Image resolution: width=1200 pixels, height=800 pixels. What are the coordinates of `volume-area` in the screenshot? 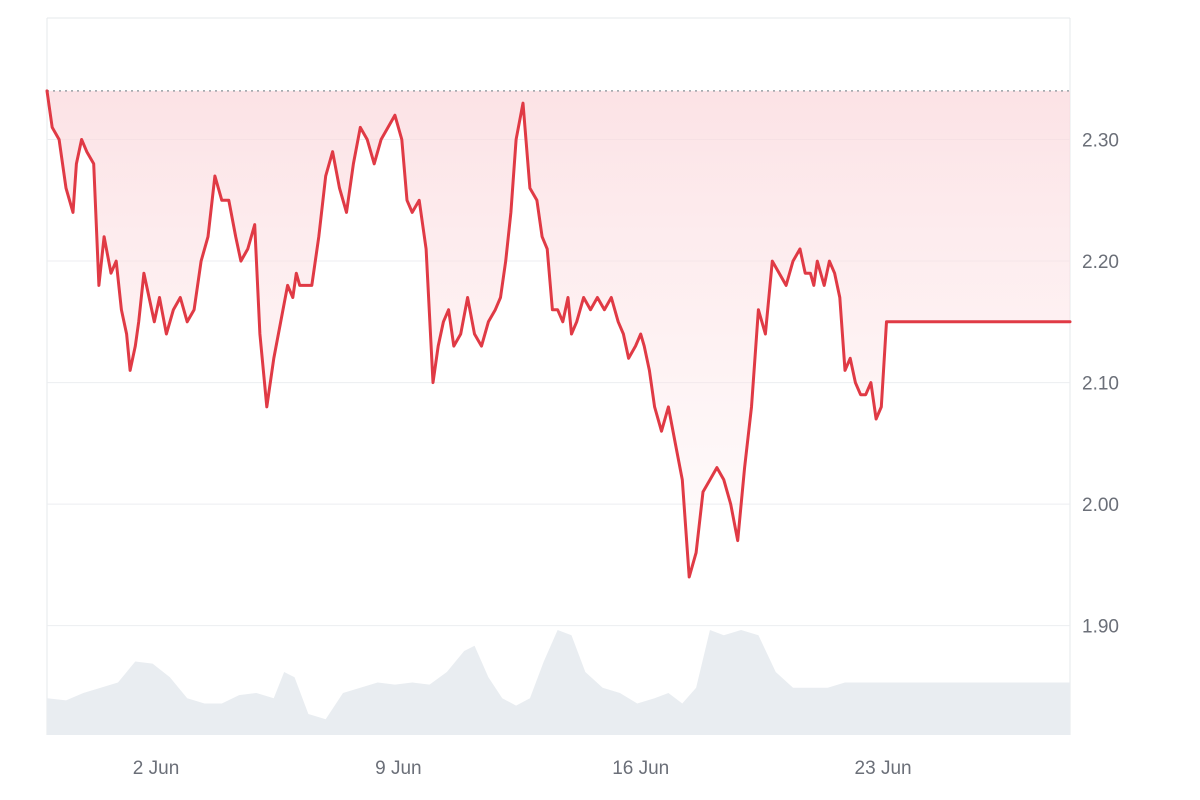 It's located at (558, 682).